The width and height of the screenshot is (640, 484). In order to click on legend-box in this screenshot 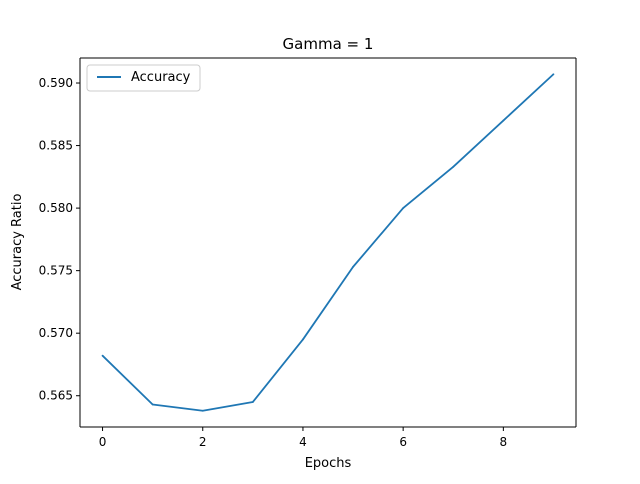, I will do `click(143, 78)`.